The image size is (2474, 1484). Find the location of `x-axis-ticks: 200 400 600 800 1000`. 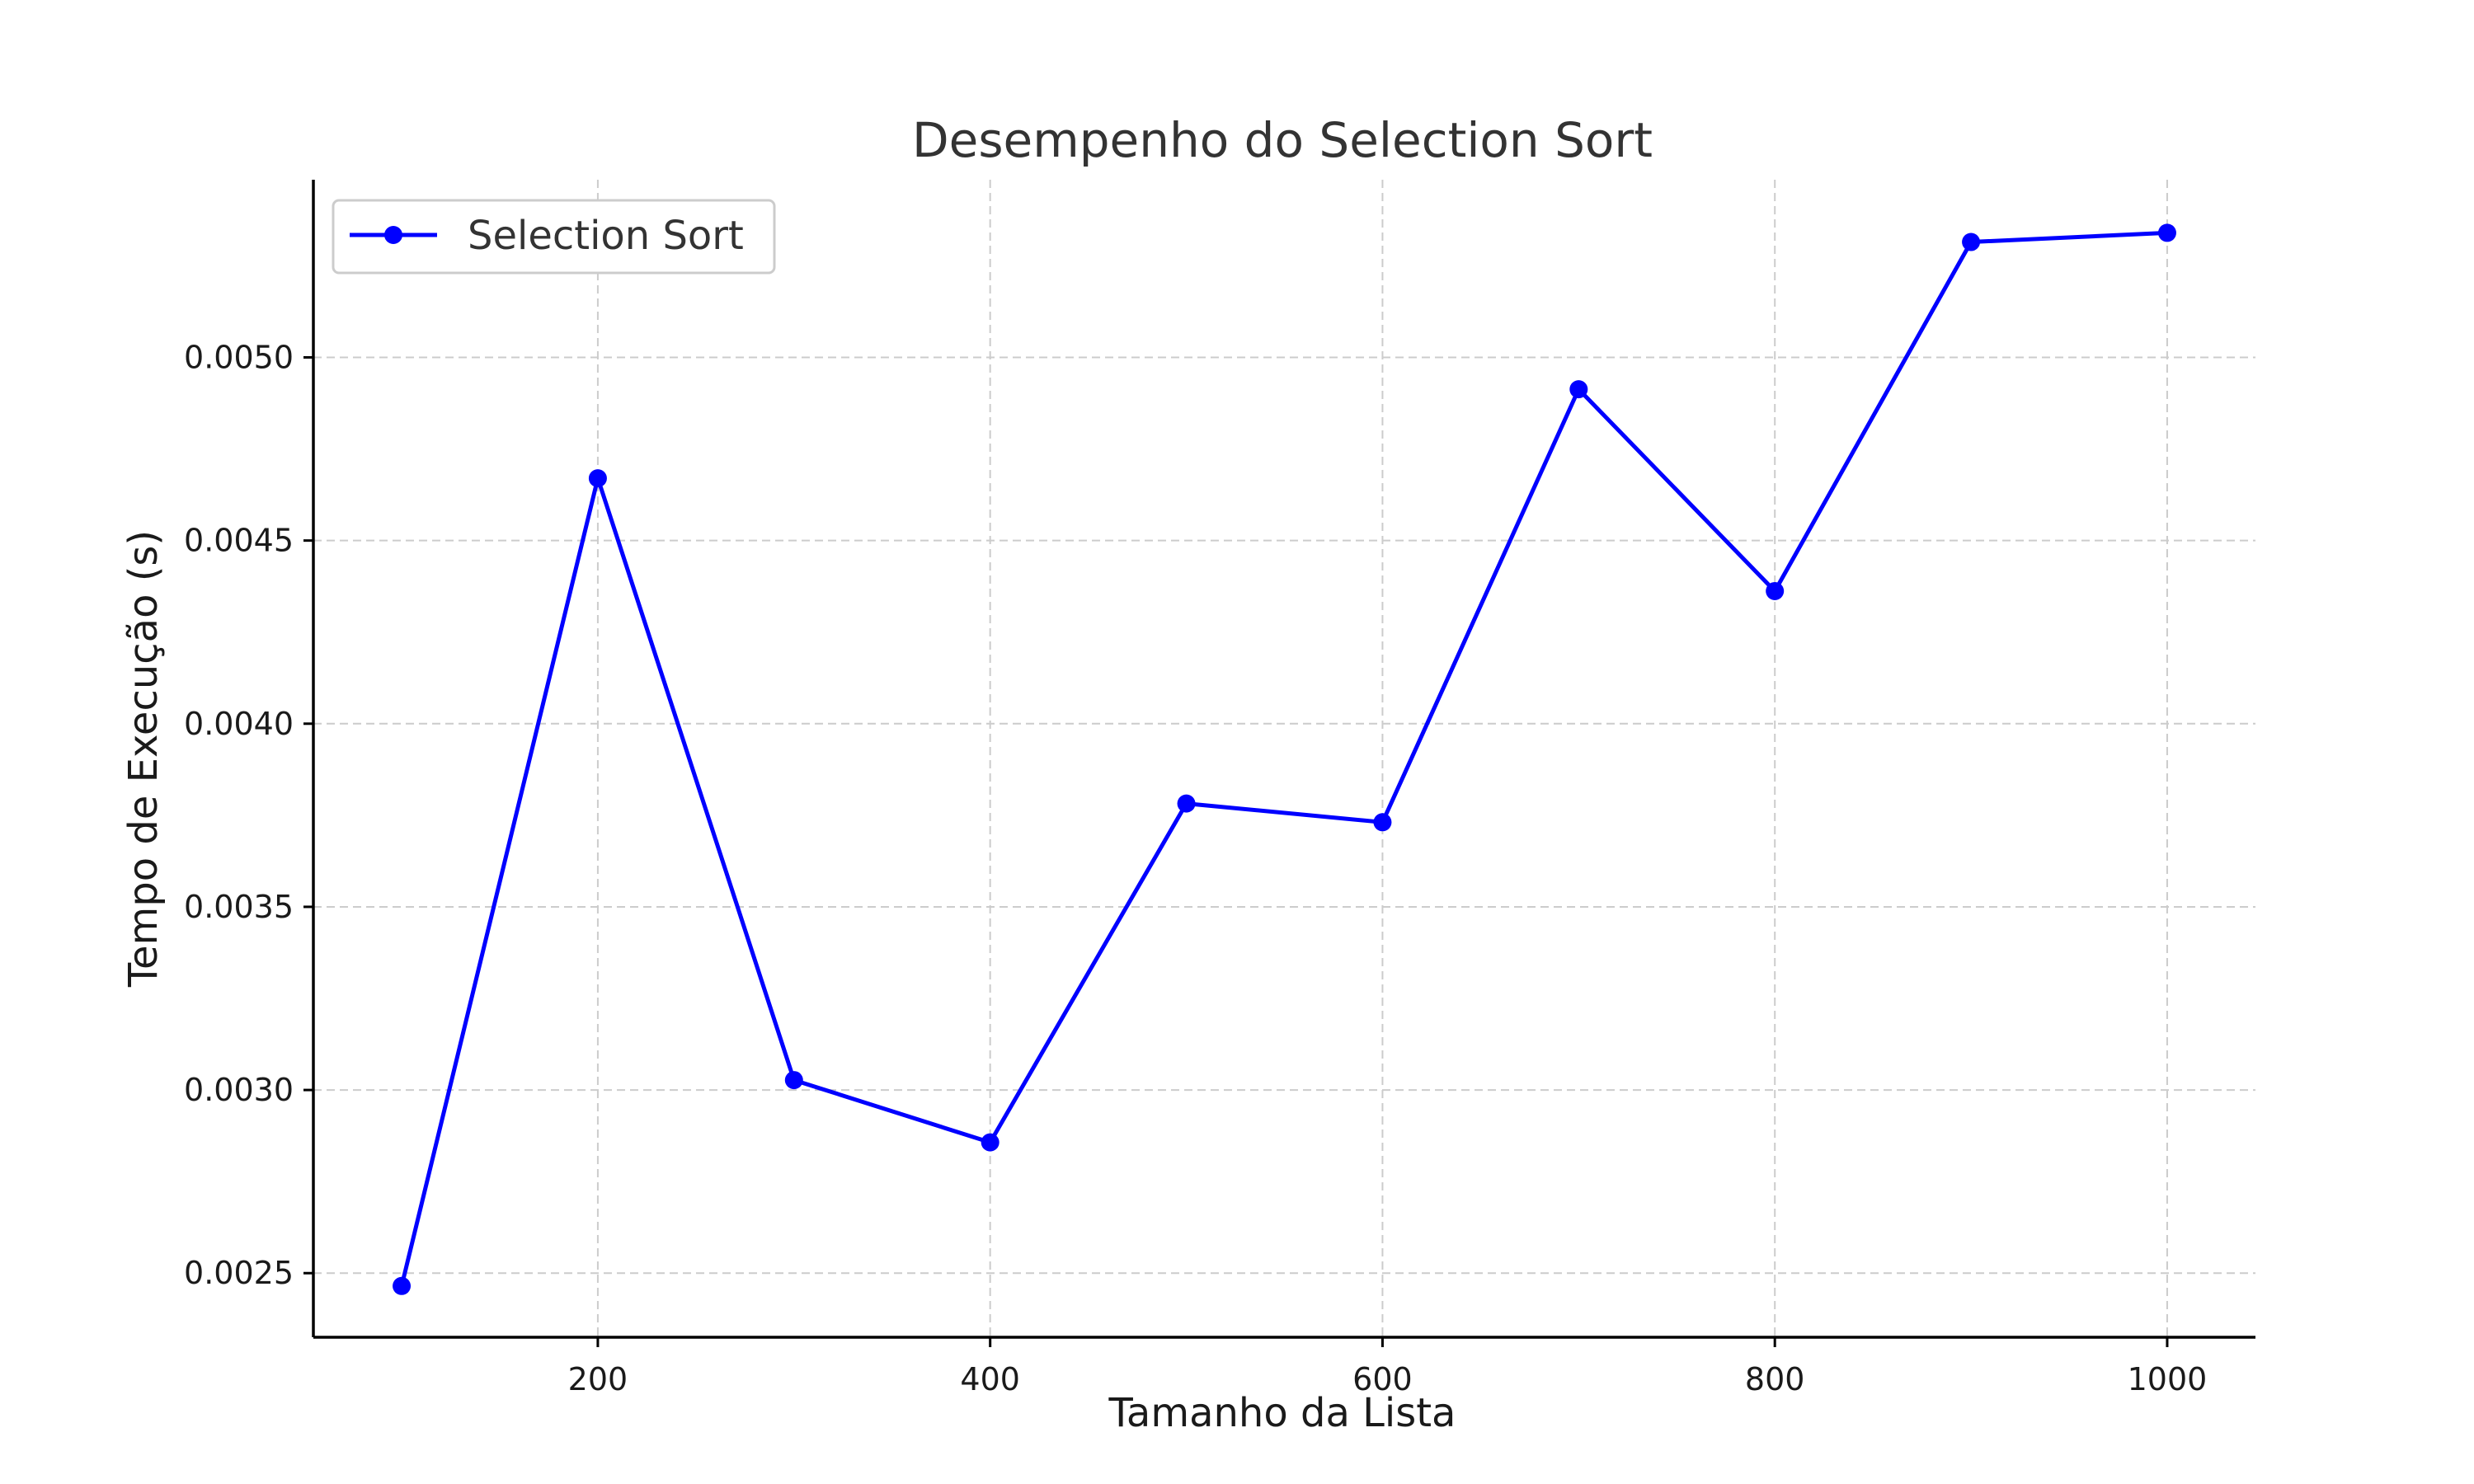

x-axis-ticks: 200 400 600 800 1000 is located at coordinates (1388, 1367).